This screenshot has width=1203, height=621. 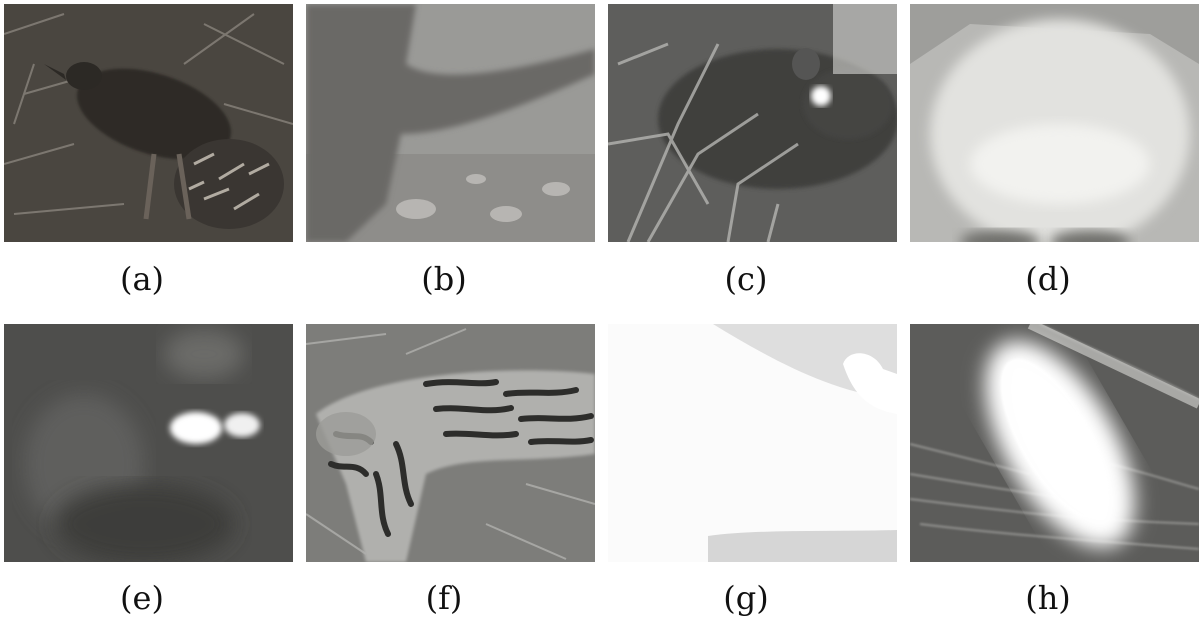 I want to click on panel-b-image, so click(x=450, y=123).